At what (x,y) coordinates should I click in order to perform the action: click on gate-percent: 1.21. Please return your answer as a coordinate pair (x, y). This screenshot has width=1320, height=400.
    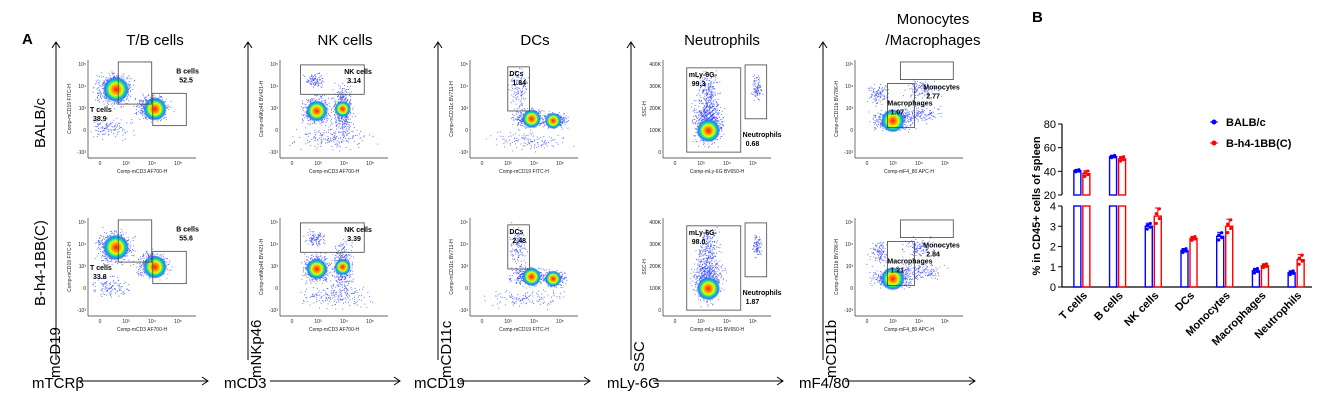
    Looking at the image, I should click on (897, 271).